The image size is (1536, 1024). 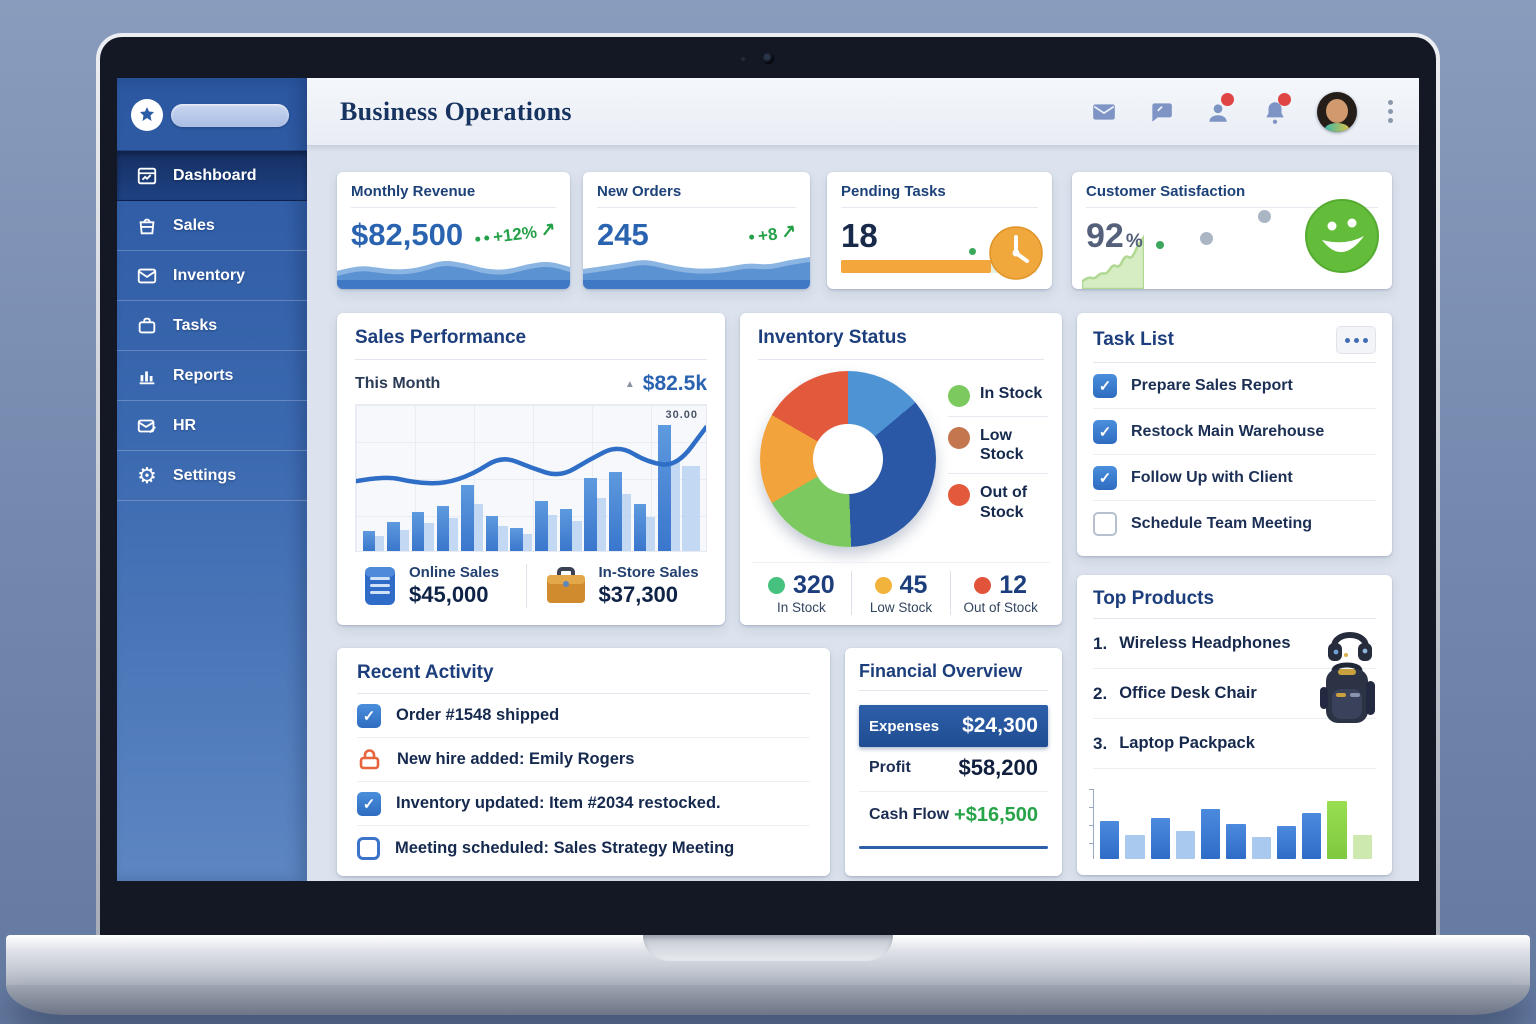 I want to click on kpi-monthly-revenue: Monthly Revenue $82,500 +12% ↗, so click(x=453, y=230).